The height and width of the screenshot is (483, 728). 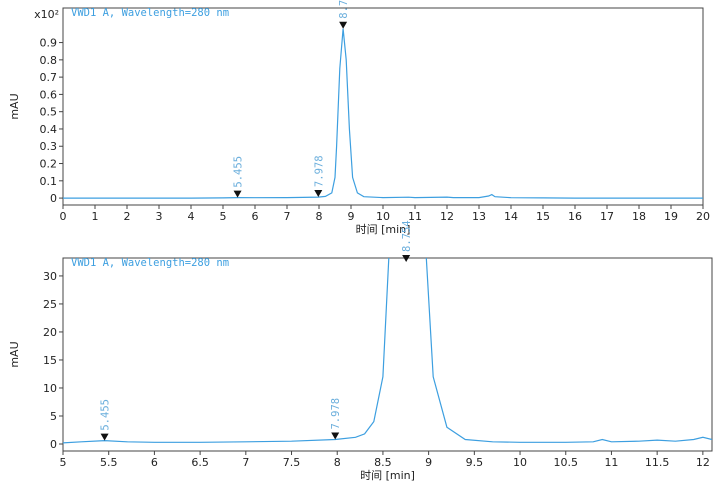 What do you see at coordinates (49, 43) in the screenshot?
I see `y-tick-label: 0.9` at bounding box center [49, 43].